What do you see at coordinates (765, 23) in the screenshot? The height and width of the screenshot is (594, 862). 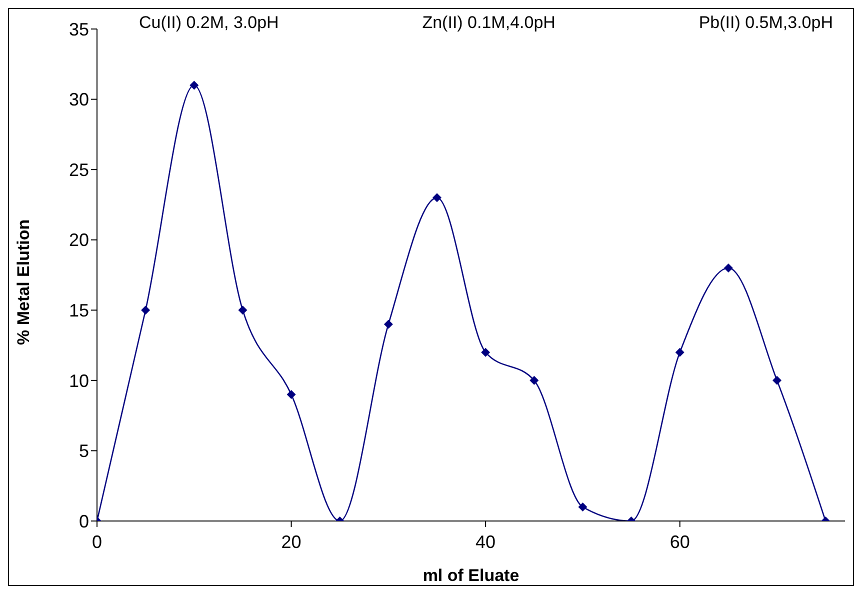 I see `annotation: Pb(II) 0.5M,3.0pH` at bounding box center [765, 23].